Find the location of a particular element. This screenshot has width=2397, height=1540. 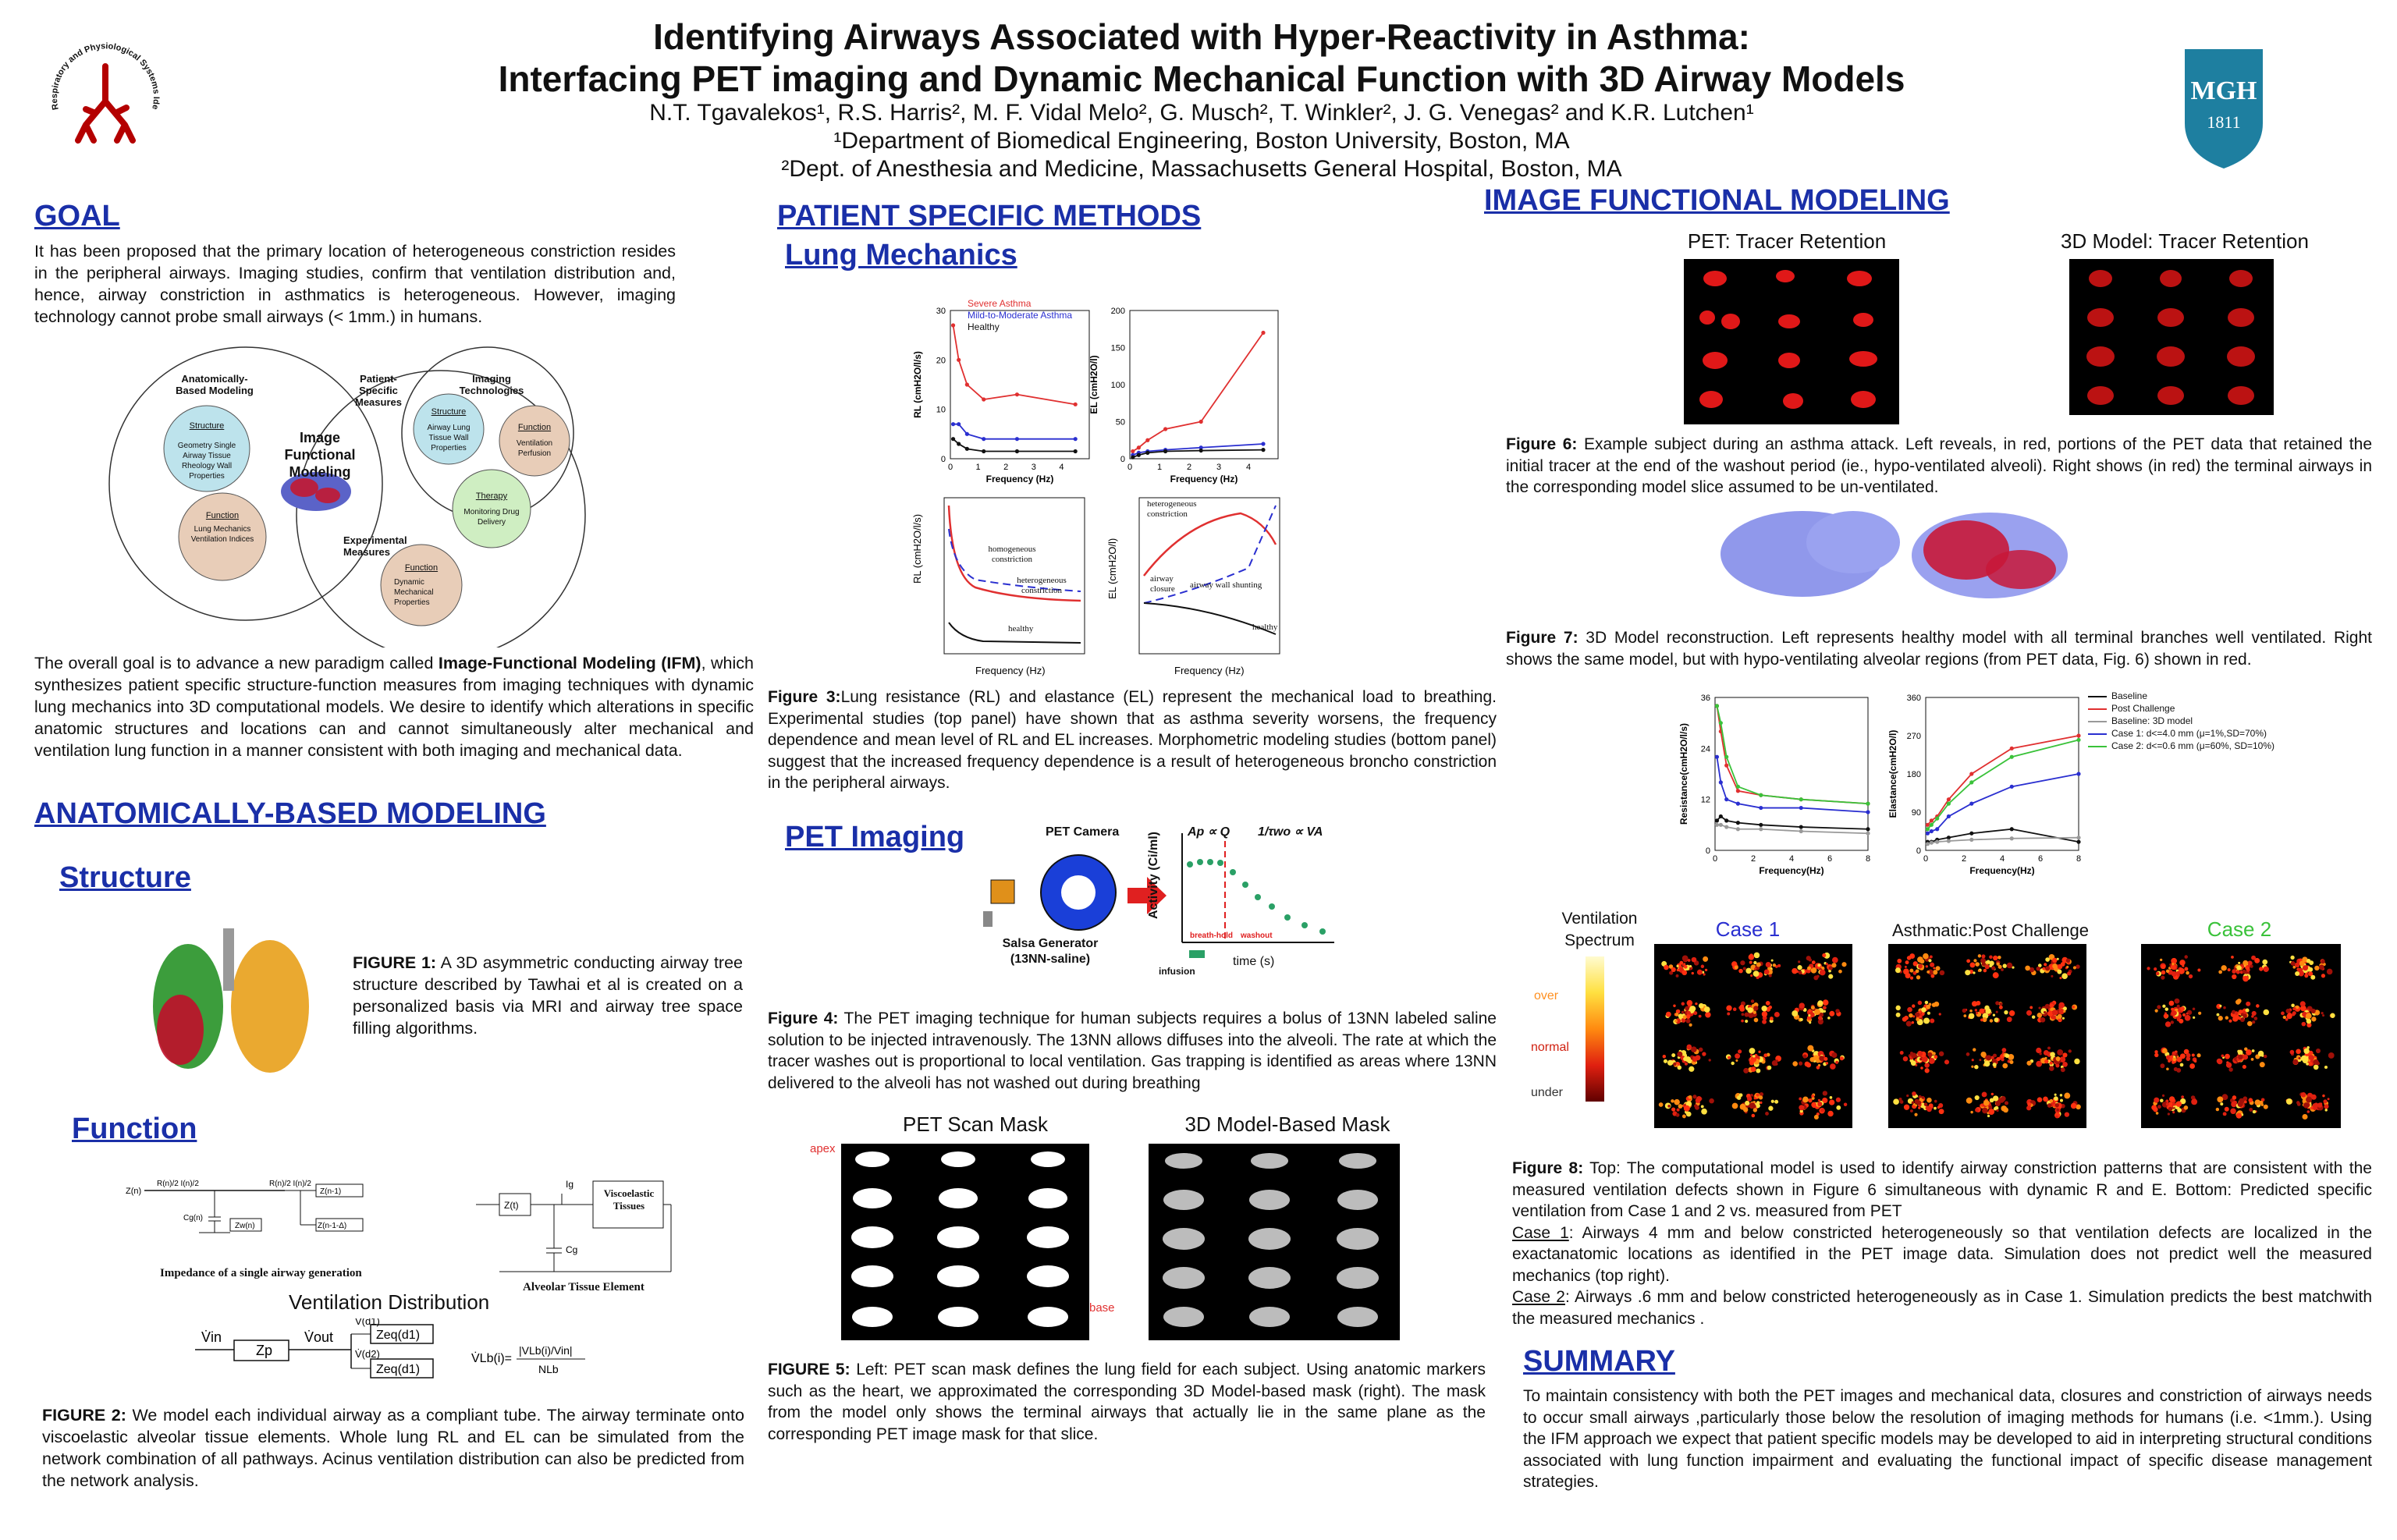

svg-text: Z(n-1-Δ) is located at coordinates (332, 1226).